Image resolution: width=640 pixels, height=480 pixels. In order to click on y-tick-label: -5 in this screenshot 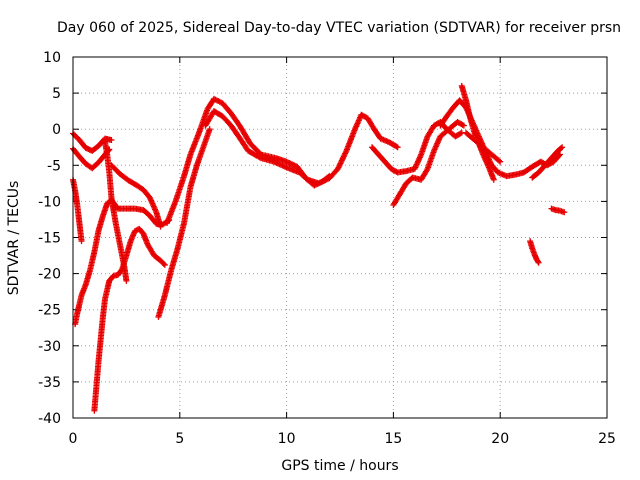, I will do `click(54, 166)`.